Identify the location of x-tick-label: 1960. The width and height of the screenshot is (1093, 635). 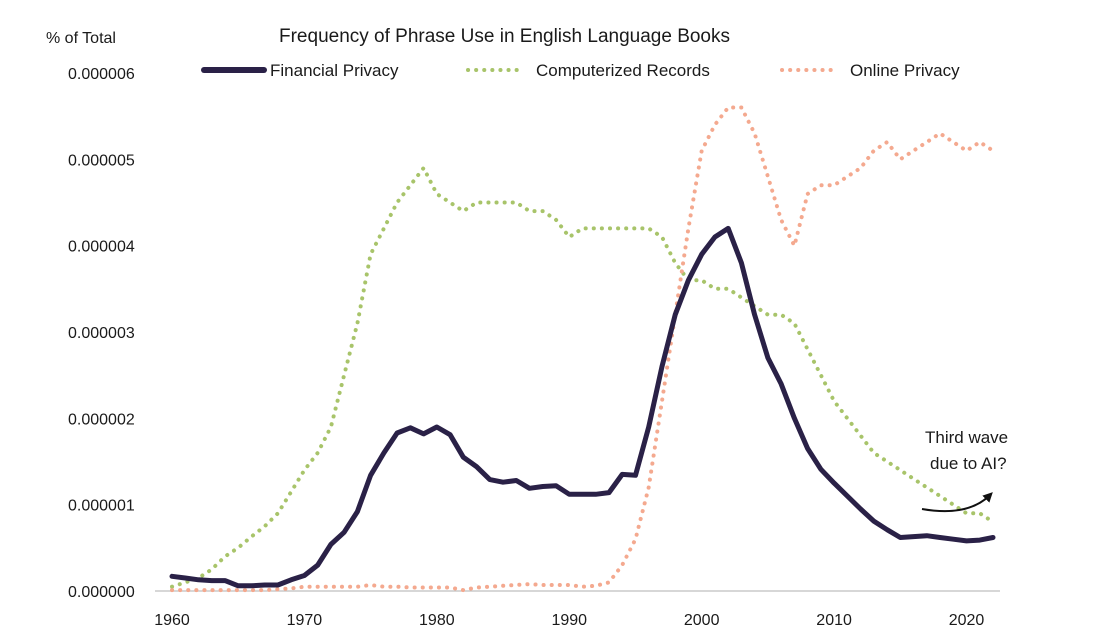
(172, 620).